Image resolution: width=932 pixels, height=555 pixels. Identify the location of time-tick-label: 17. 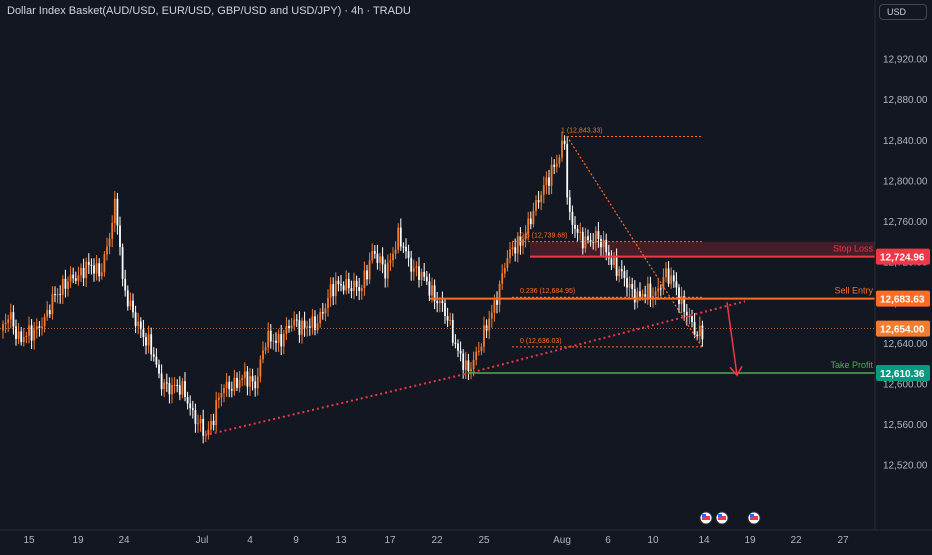
(390, 540).